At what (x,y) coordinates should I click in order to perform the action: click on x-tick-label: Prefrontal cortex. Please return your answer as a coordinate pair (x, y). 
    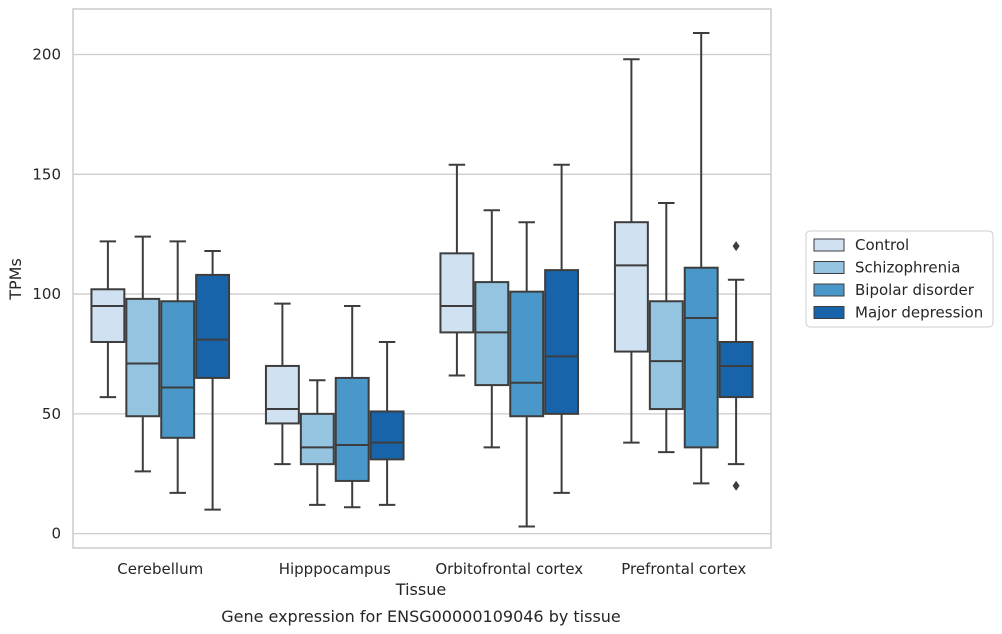
    Looking at the image, I should click on (683, 569).